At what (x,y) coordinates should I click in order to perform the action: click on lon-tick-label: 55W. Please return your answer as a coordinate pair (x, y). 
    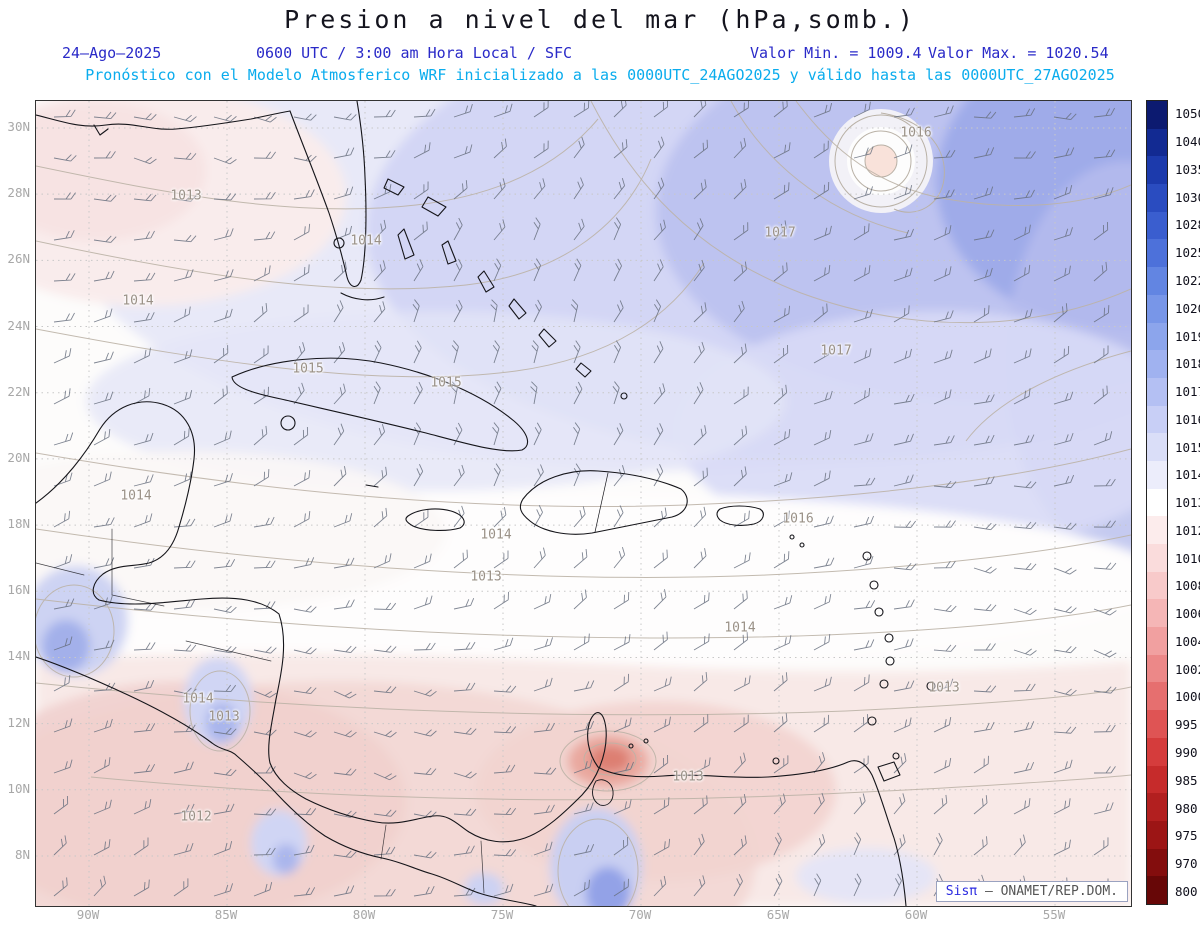
    Looking at the image, I should click on (1054, 914).